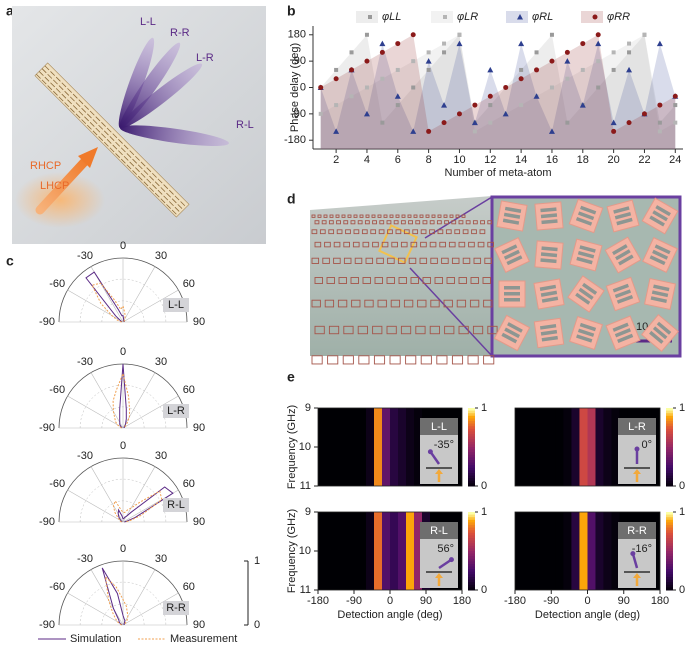 This screenshot has height=651, width=685. Describe the element at coordinates (199, 322) in the screenshot. I see `theta-tick-label: 90` at that location.